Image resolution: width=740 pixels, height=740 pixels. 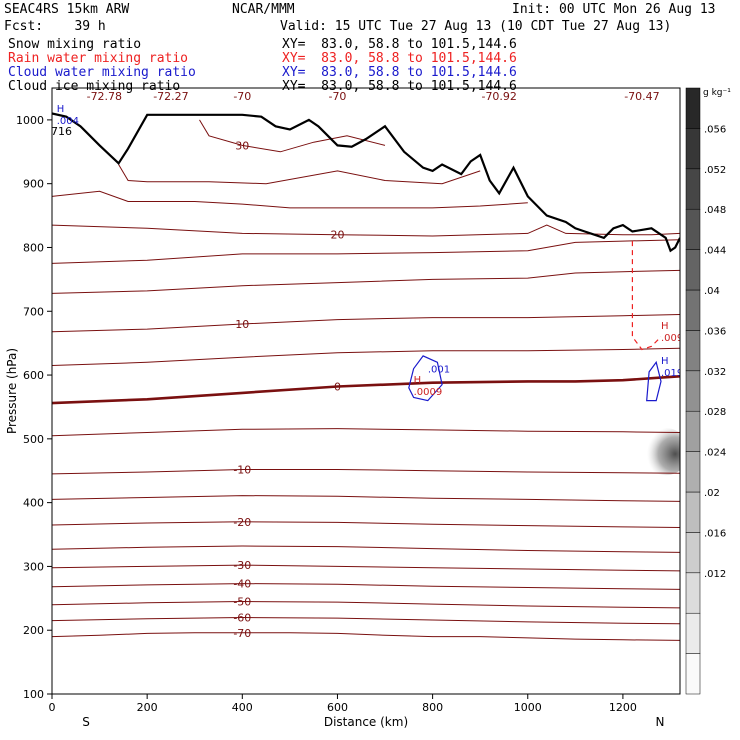 What do you see at coordinates (61, 131) in the screenshot?
I see `top-contour-label: 716` at bounding box center [61, 131].